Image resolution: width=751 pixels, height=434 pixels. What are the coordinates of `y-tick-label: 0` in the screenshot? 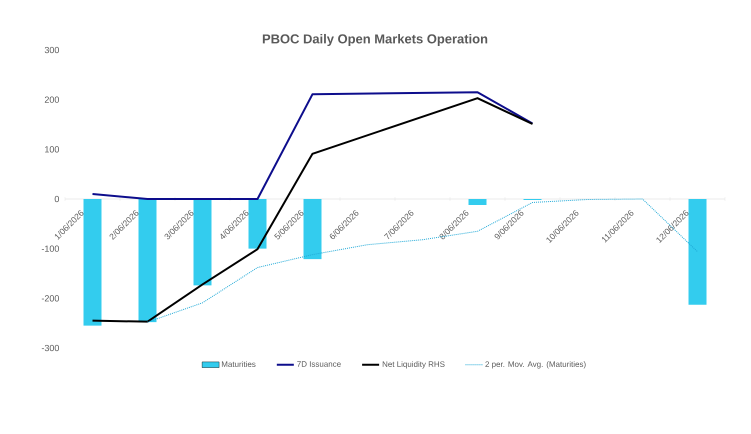 It's located at (57, 199).